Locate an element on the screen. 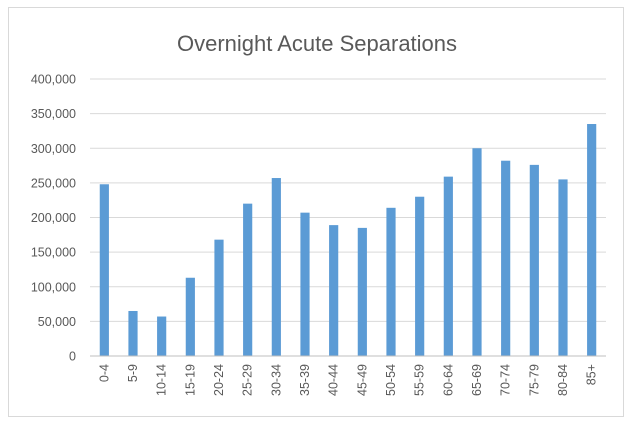 This screenshot has width=634, height=427. x-tick-label: 25-29 is located at coordinates (248, 380).